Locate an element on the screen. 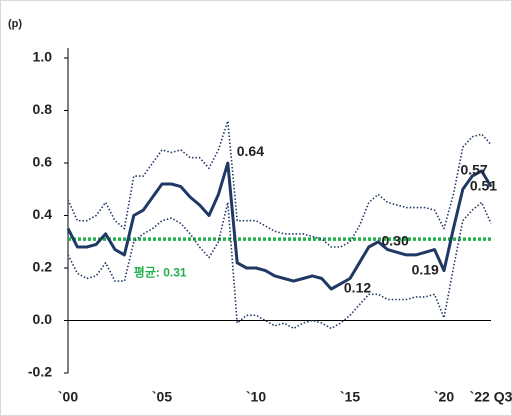 The height and width of the screenshot is (416, 512). x-tick-label: `20 is located at coordinates (444, 397).